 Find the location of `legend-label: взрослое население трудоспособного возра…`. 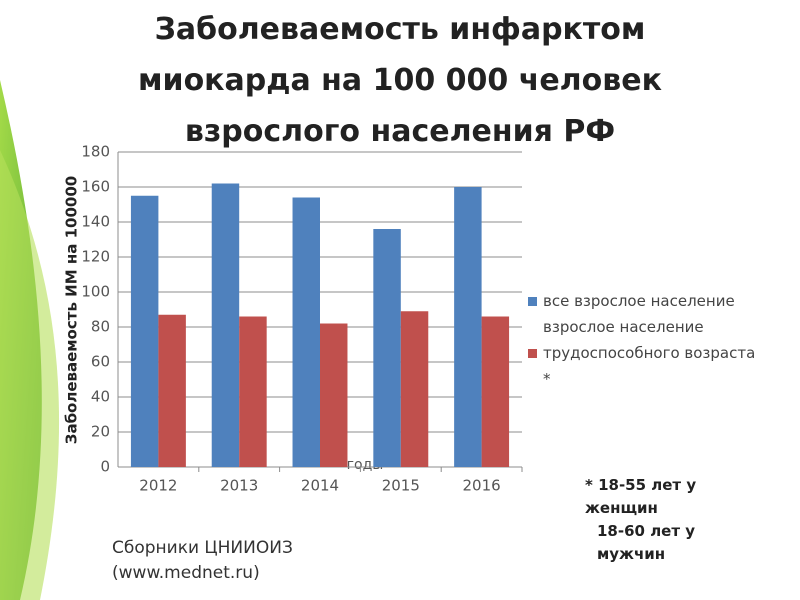

legend-label: взрослое население трудоспособного возра… is located at coordinates (649, 353).